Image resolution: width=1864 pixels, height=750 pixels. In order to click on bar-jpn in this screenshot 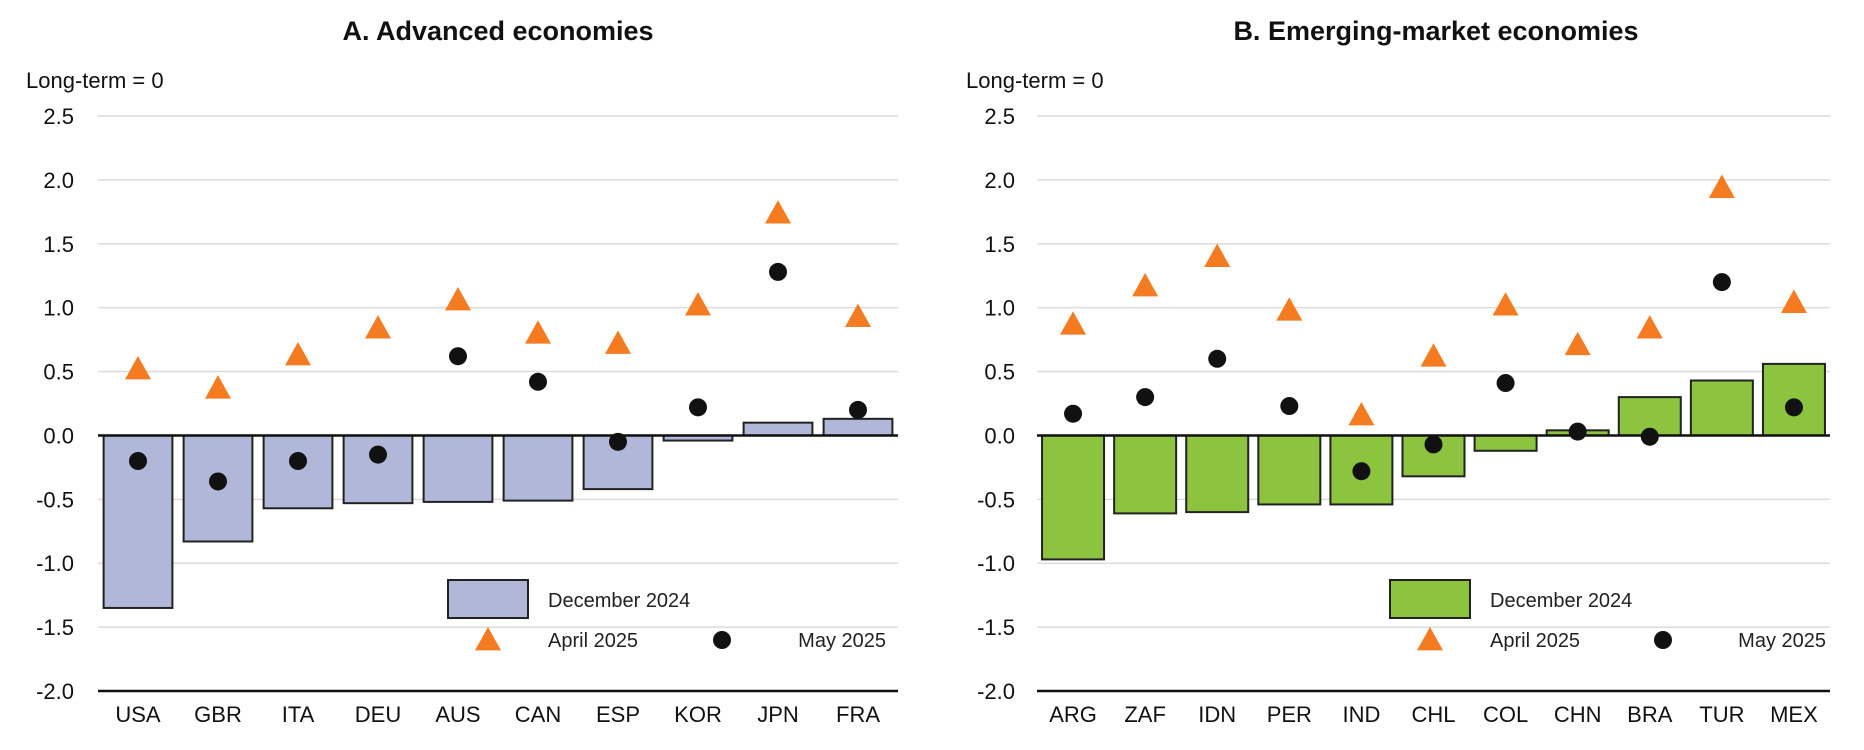, I will do `click(778, 429)`.